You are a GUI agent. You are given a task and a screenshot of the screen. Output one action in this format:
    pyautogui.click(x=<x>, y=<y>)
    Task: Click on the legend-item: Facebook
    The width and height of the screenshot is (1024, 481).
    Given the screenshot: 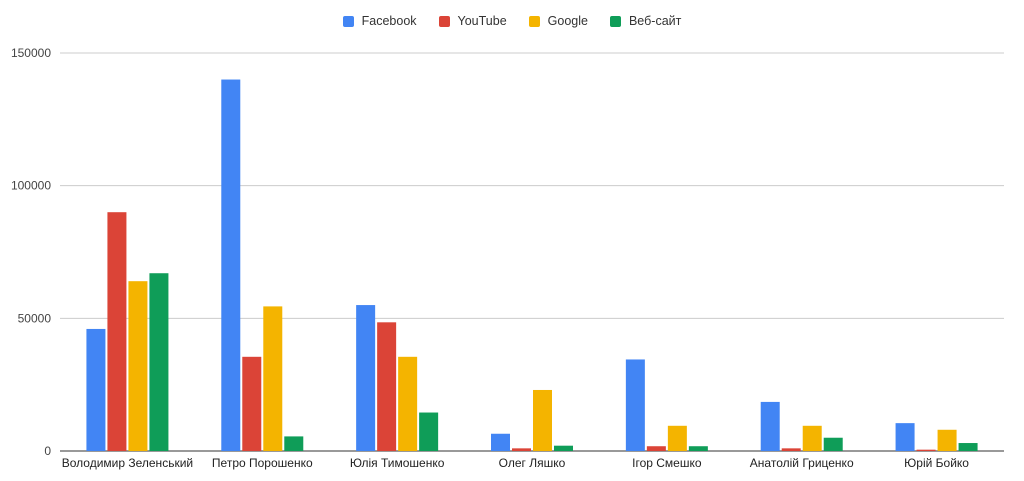 What is the action you would take?
    pyautogui.click(x=379, y=21)
    